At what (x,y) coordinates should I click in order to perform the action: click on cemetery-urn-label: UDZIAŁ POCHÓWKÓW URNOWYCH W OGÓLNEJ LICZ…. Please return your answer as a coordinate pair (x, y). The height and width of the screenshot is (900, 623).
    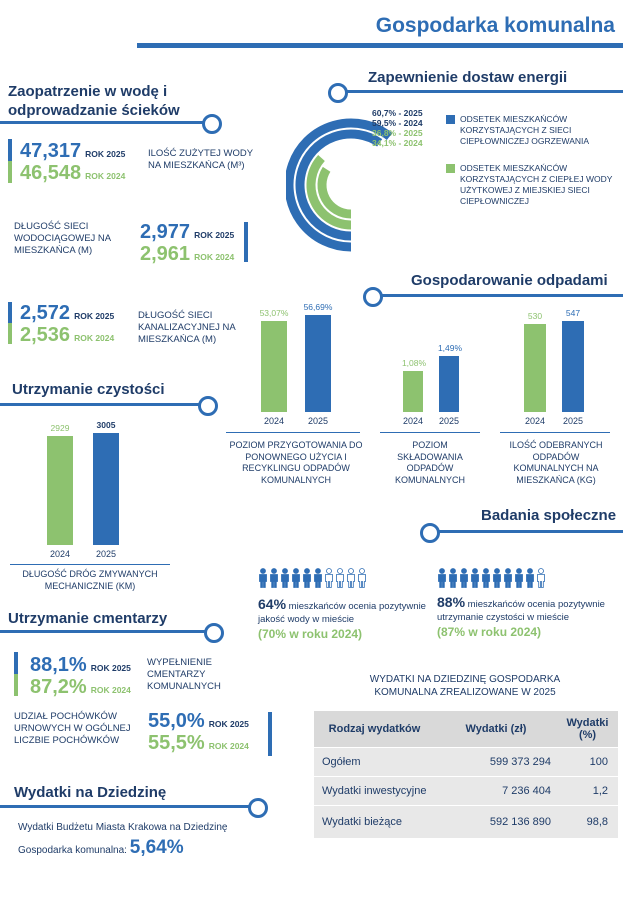
    Looking at the image, I should click on (72, 728).